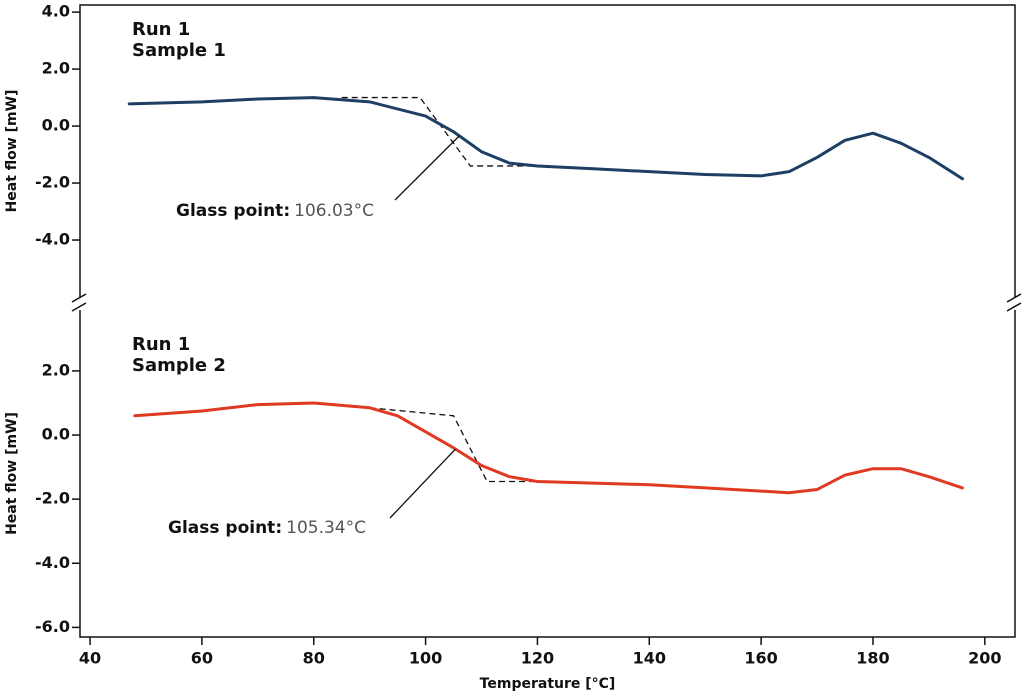 This screenshot has width=1024, height=697. Describe the element at coordinates (537, 658) in the screenshot. I see `x-tick-label: 120` at that location.